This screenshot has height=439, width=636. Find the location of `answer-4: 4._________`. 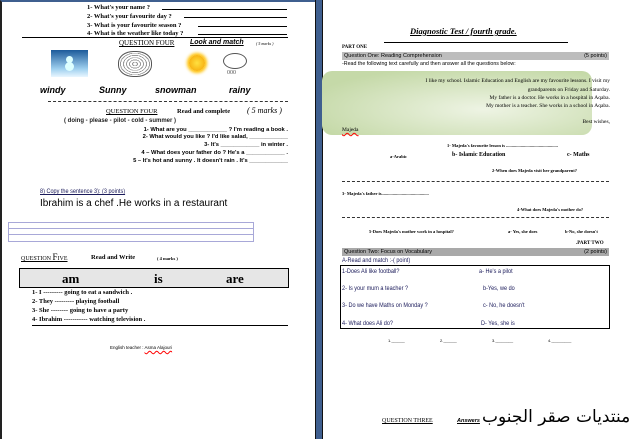

answer-4: 4._________ is located at coordinates (560, 340).